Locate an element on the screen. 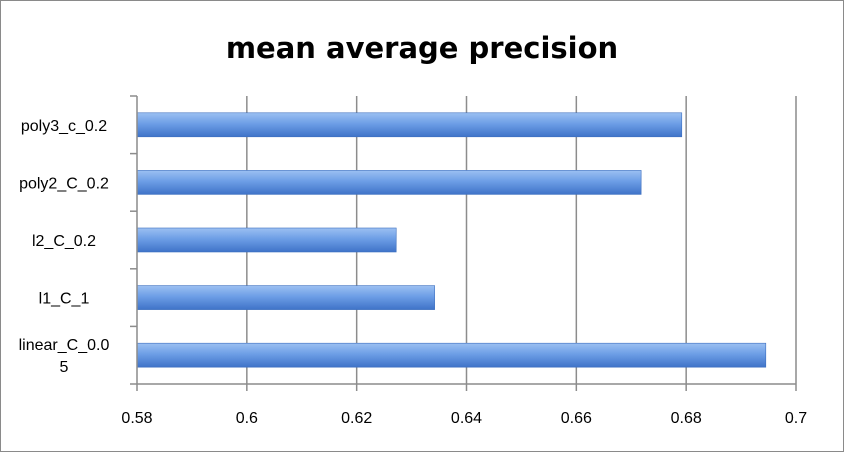  category-label: l2_C_0.2 is located at coordinates (64, 241).